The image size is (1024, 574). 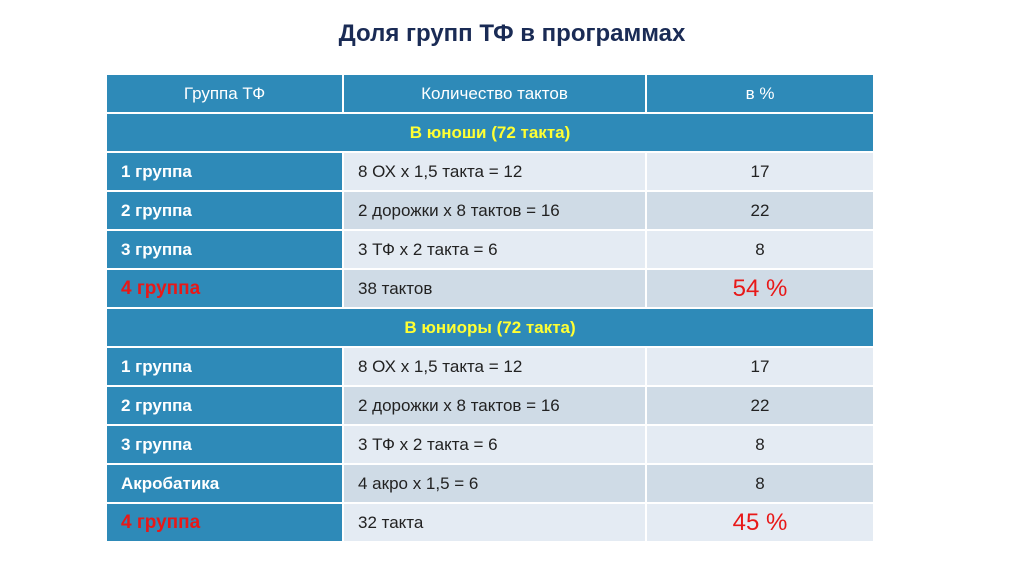 I want to click on count-cell: 38 тактов, so click(x=494, y=288).